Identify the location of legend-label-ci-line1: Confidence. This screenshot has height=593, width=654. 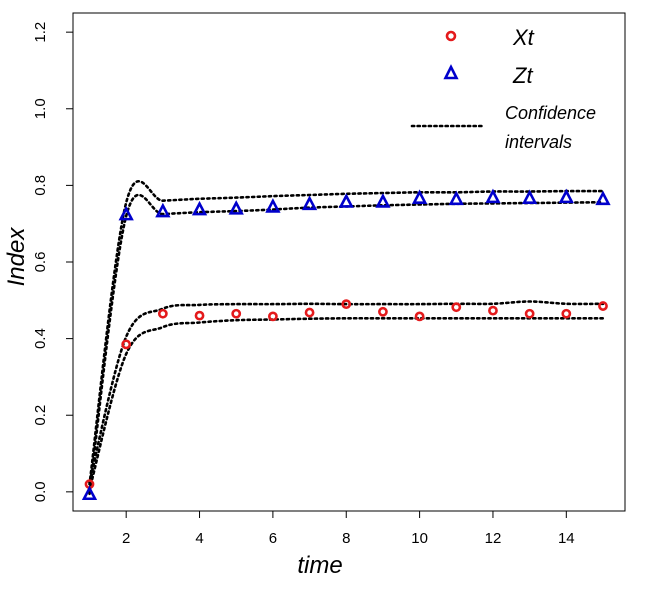
(550, 113).